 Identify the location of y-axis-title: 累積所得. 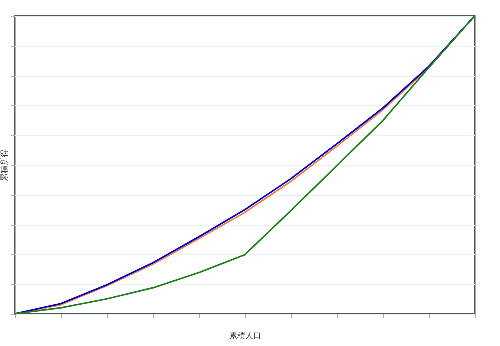
(4, 166).